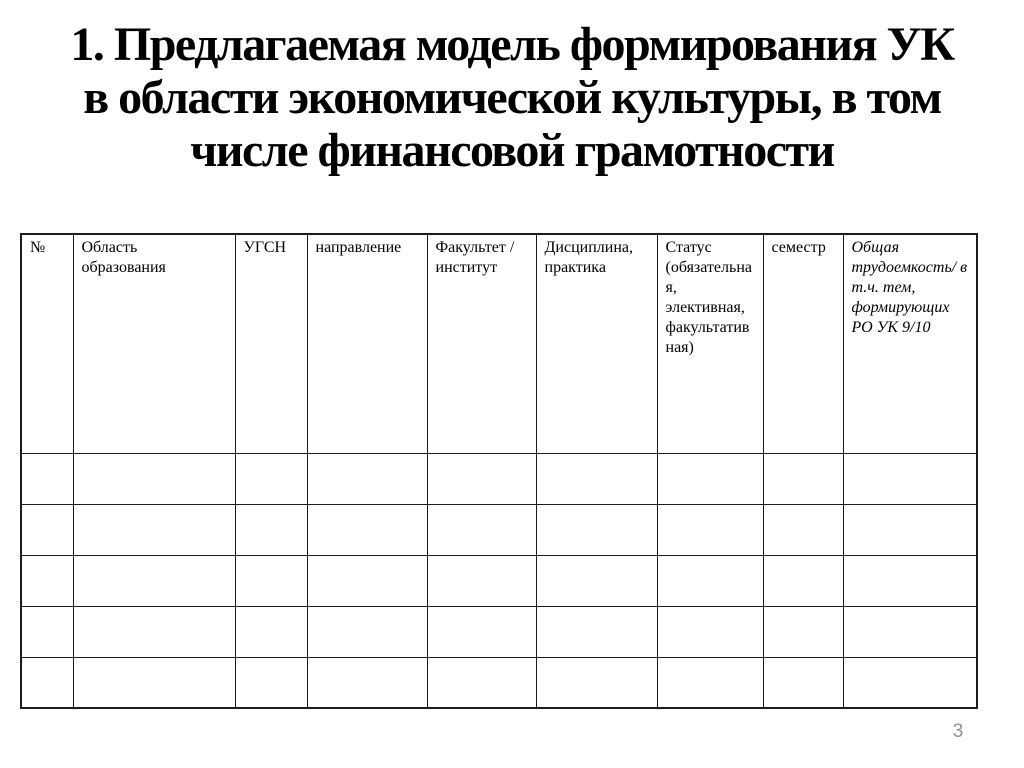 The image size is (1024, 768). I want to click on slide-title-line-2: в области экономической культуры, в том, so click(512, 97).